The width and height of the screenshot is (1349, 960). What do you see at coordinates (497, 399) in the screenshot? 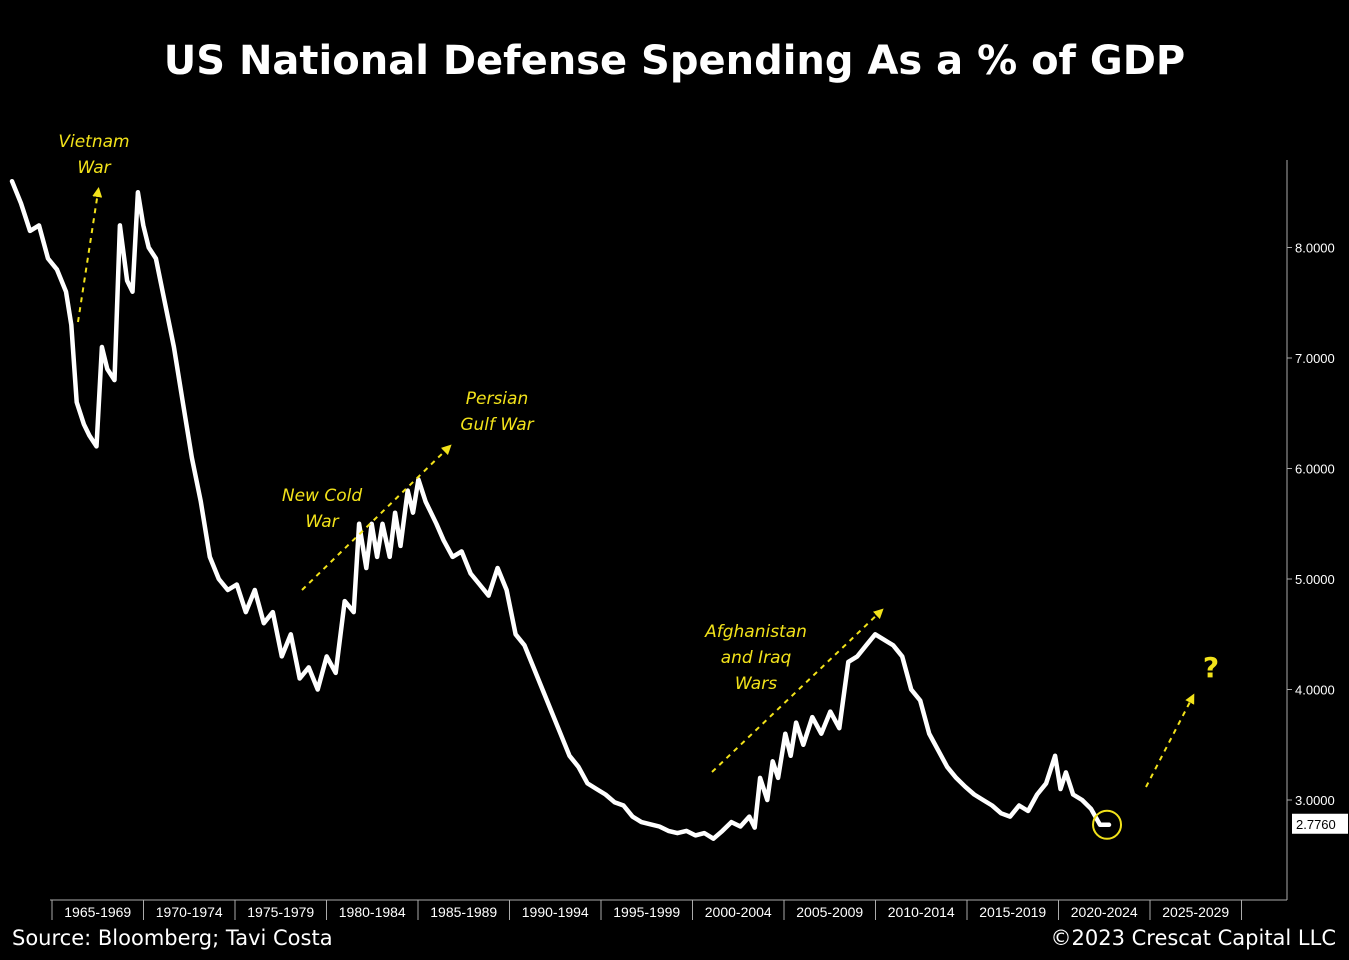
I see `annotation-line: Persian` at bounding box center [497, 399].